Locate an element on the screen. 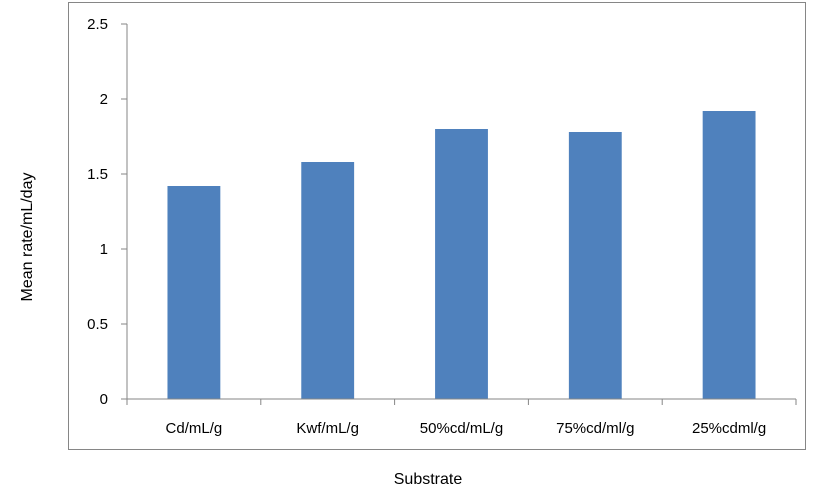  x-axis-title: Substrate is located at coordinates (428, 479).